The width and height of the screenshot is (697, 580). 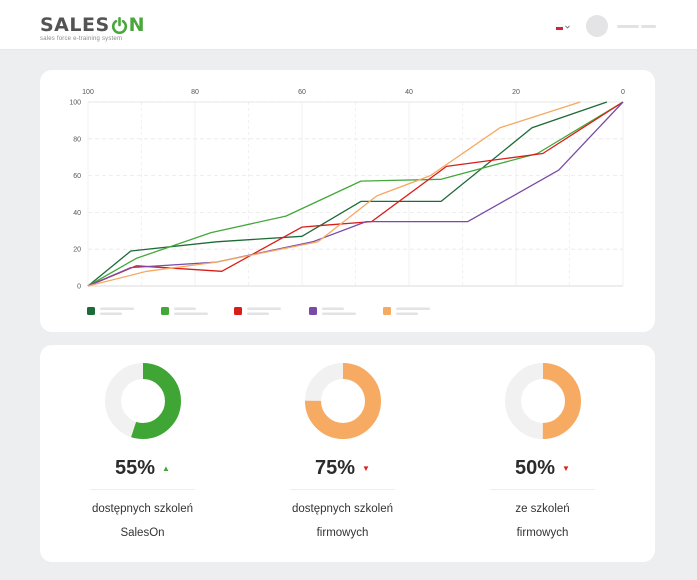 I want to click on logo-prefix: SALES, so click(x=75, y=25).